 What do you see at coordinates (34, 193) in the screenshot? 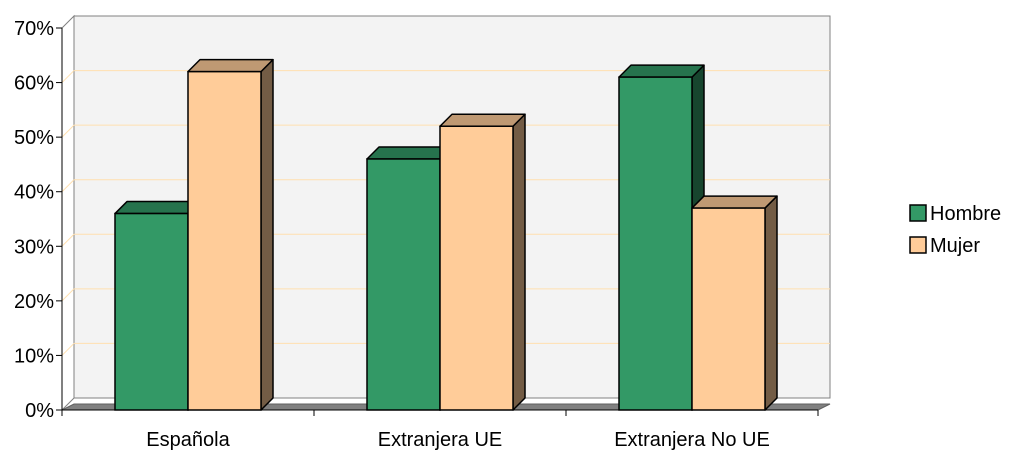
I see `y-tick-label: 40%` at bounding box center [34, 193].